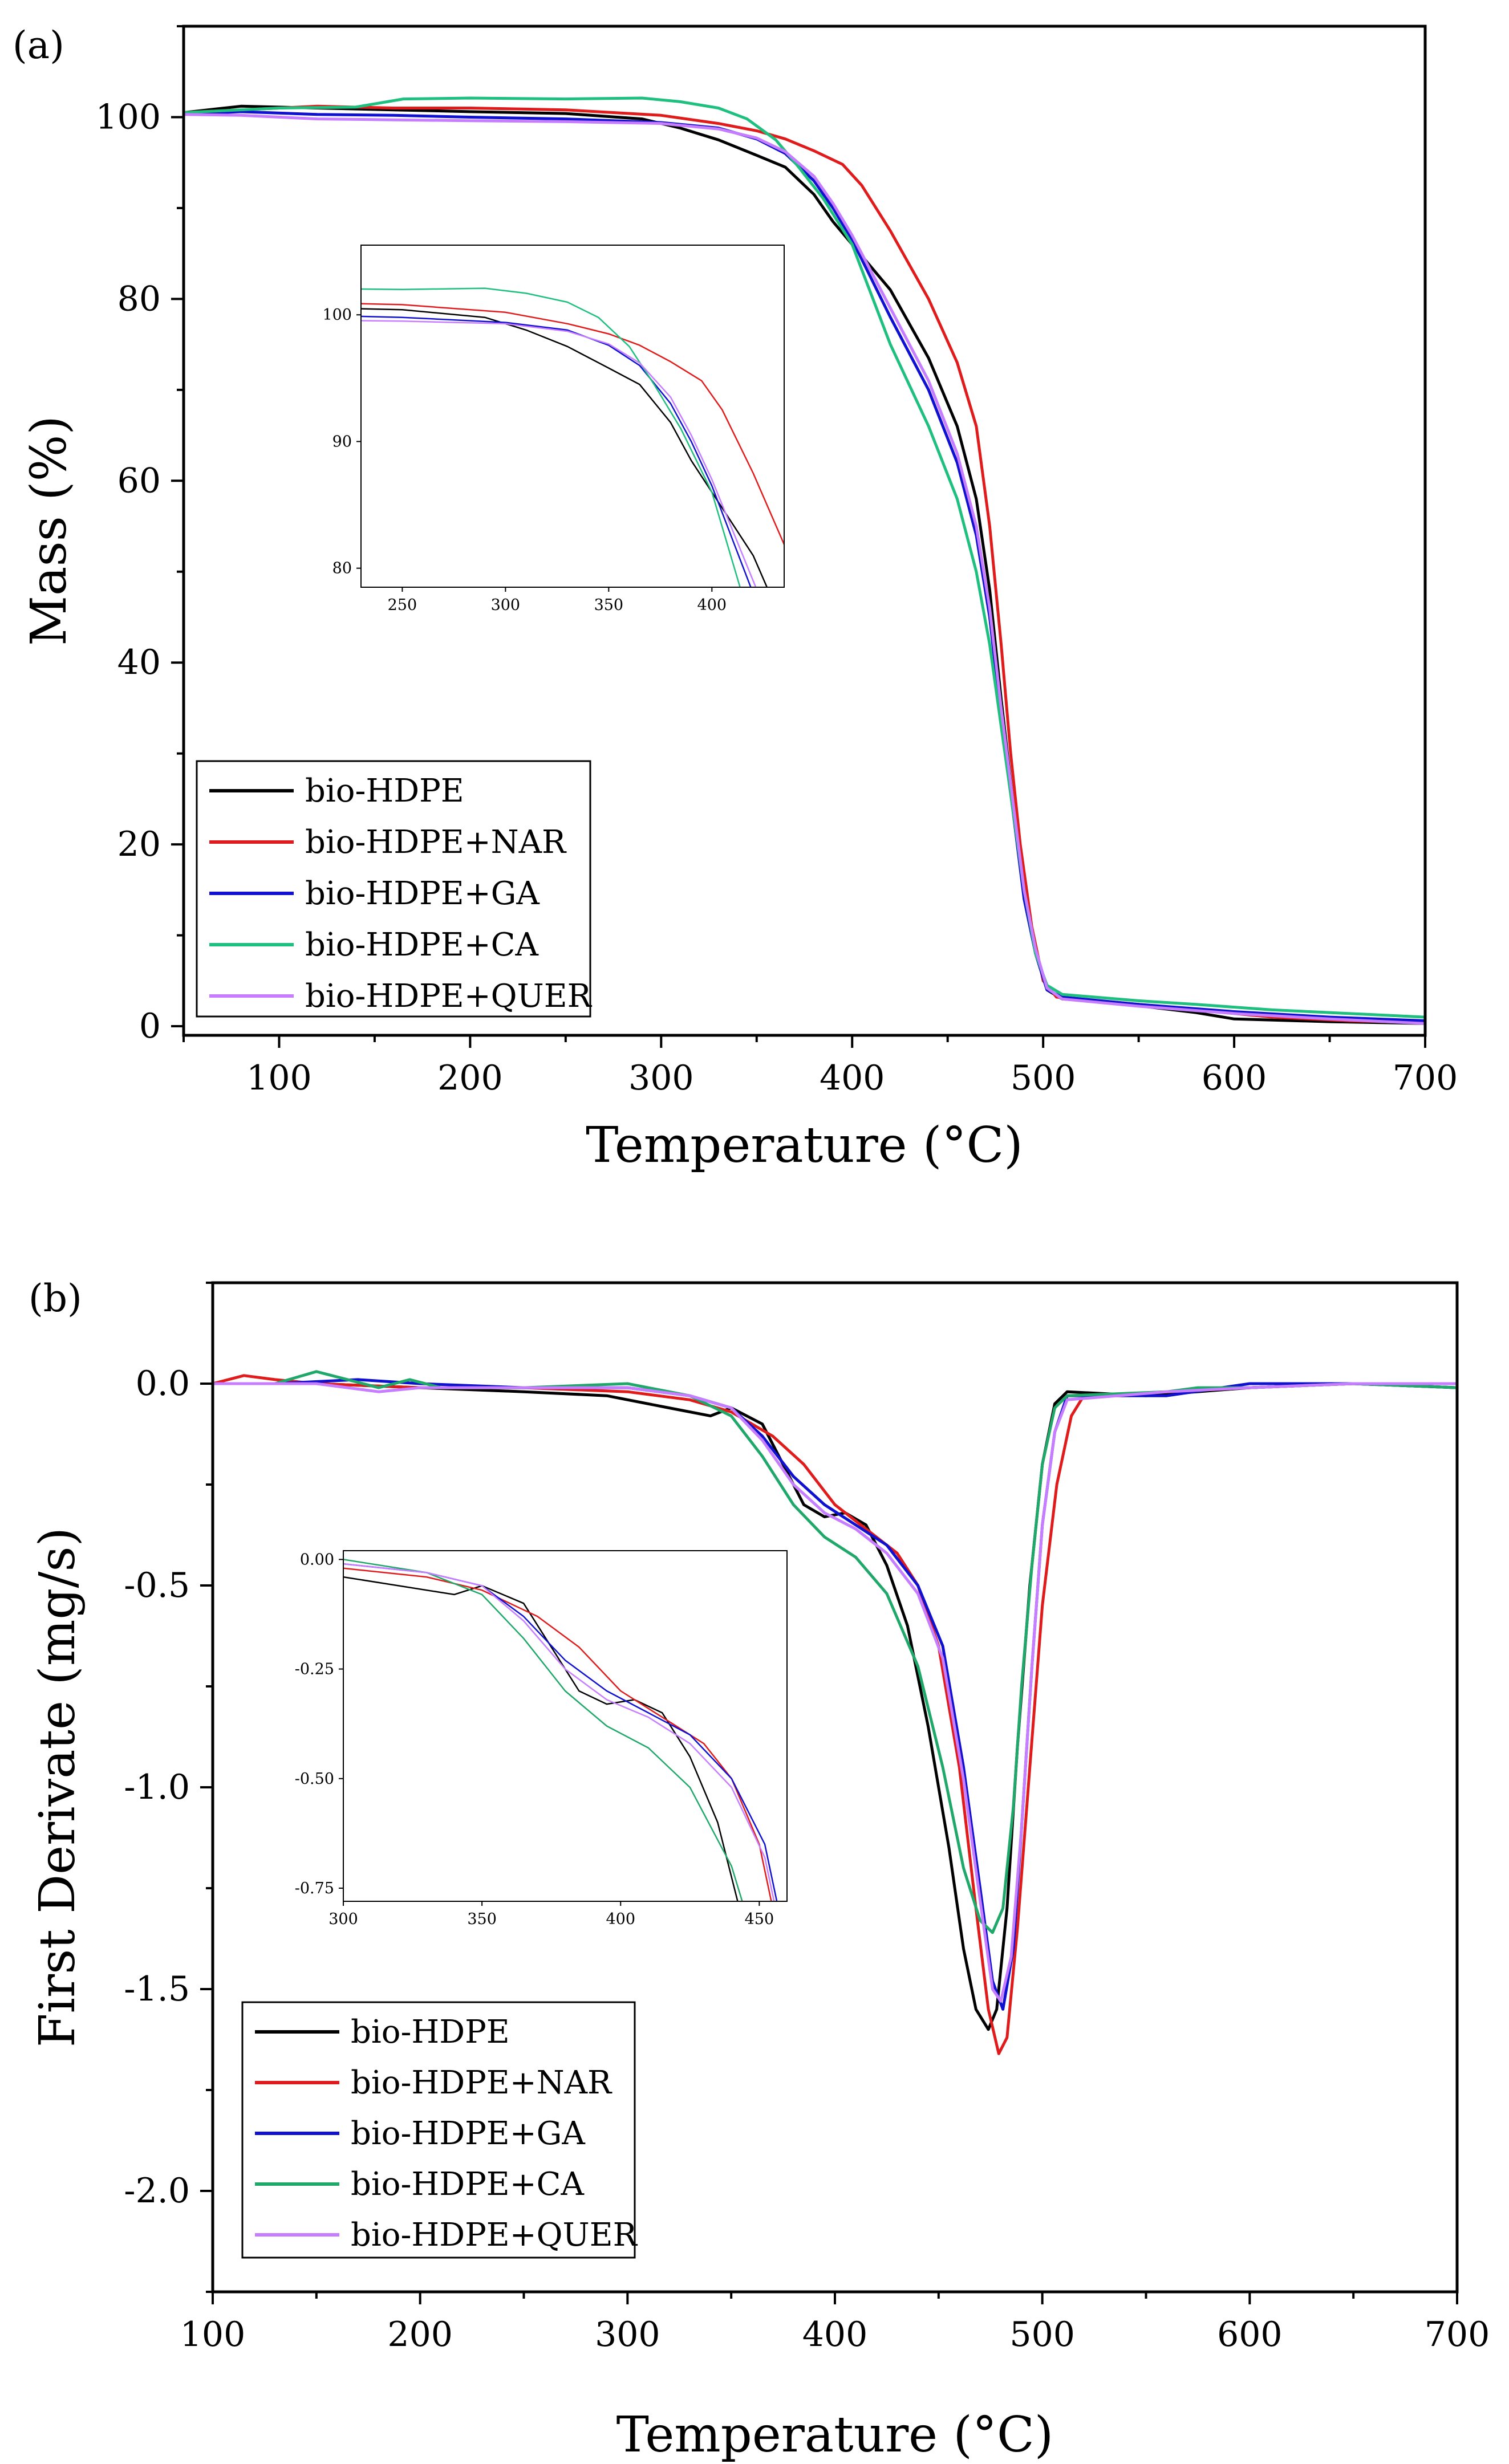 This screenshot has height=2464, width=1509. Describe the element at coordinates (342, 441) in the screenshot. I see `inset-y-tick-label: 90` at that location.